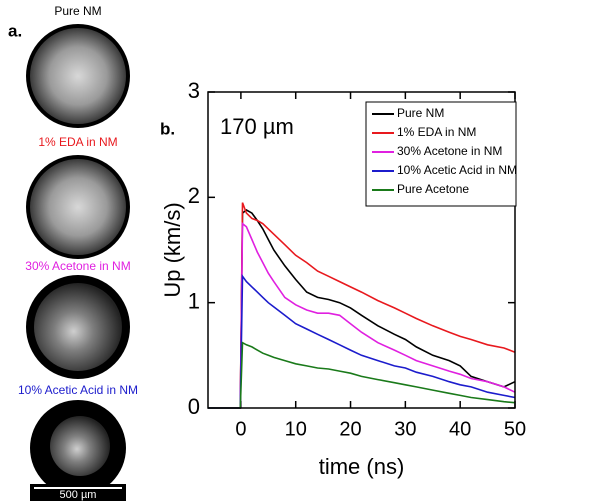 The width and height of the screenshot is (615, 501). What do you see at coordinates (15, 30) in the screenshot?
I see `panel-label: a.` at bounding box center [15, 30].